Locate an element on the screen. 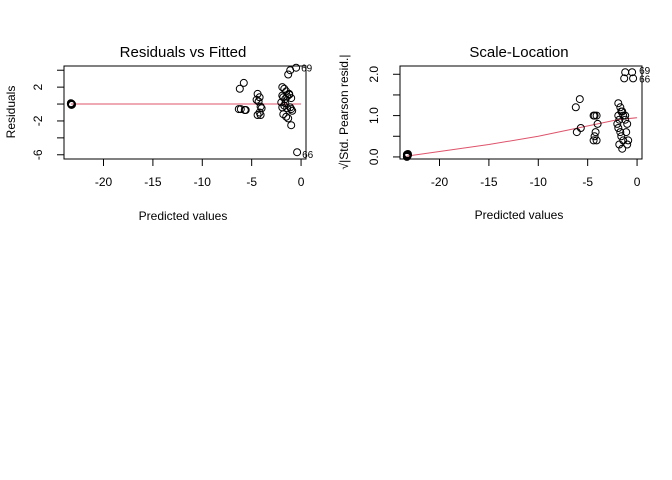 The height and width of the screenshot is (480, 672). smoother-line is located at coordinates (522, 137).